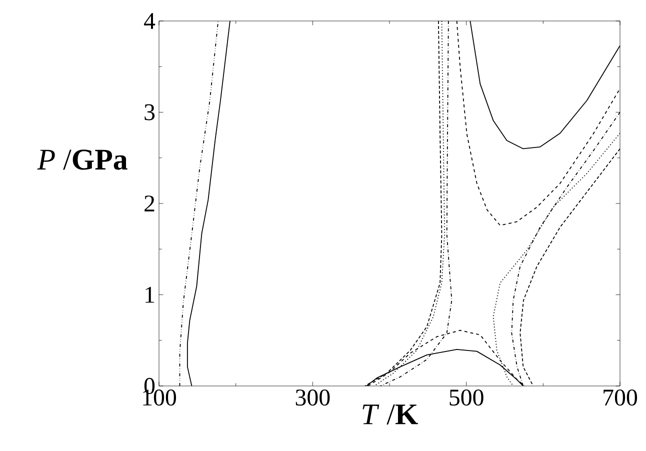 The image size is (646, 451). I want to click on x-tick-label: 700, so click(621, 398).